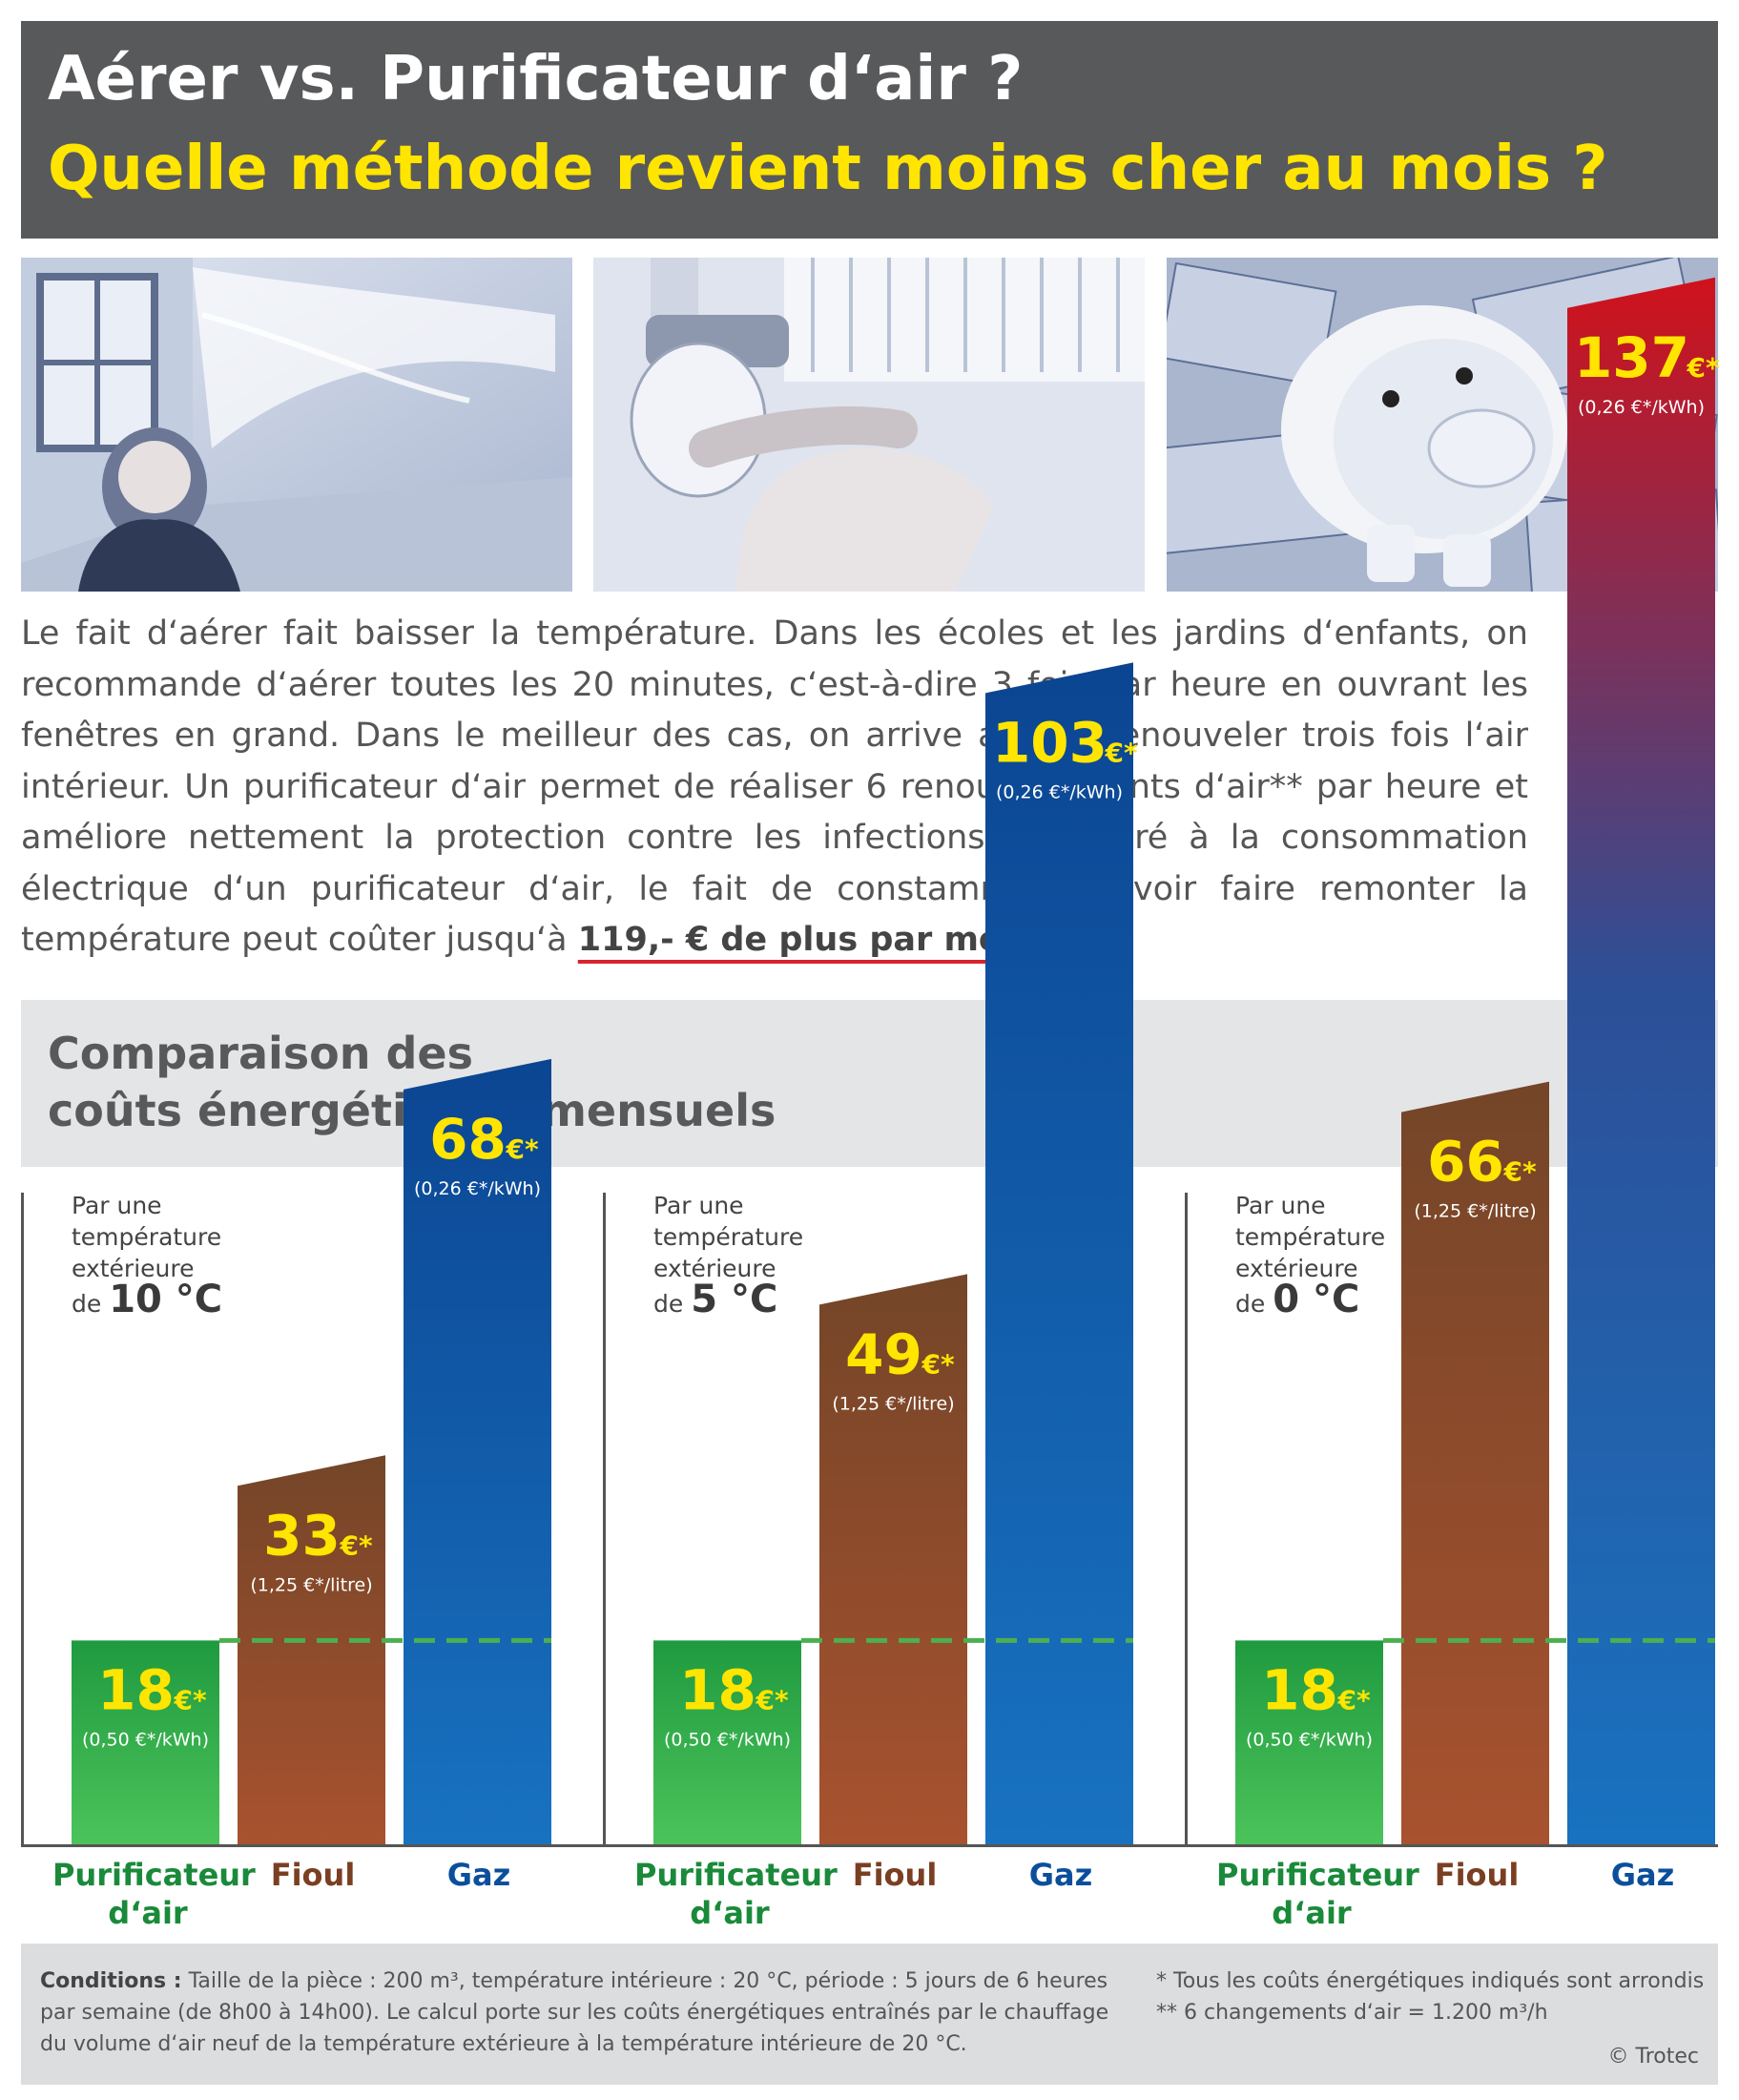 This screenshot has width=1739, height=2100. I want to click on copyright: © Trotec, so click(1653, 2057).